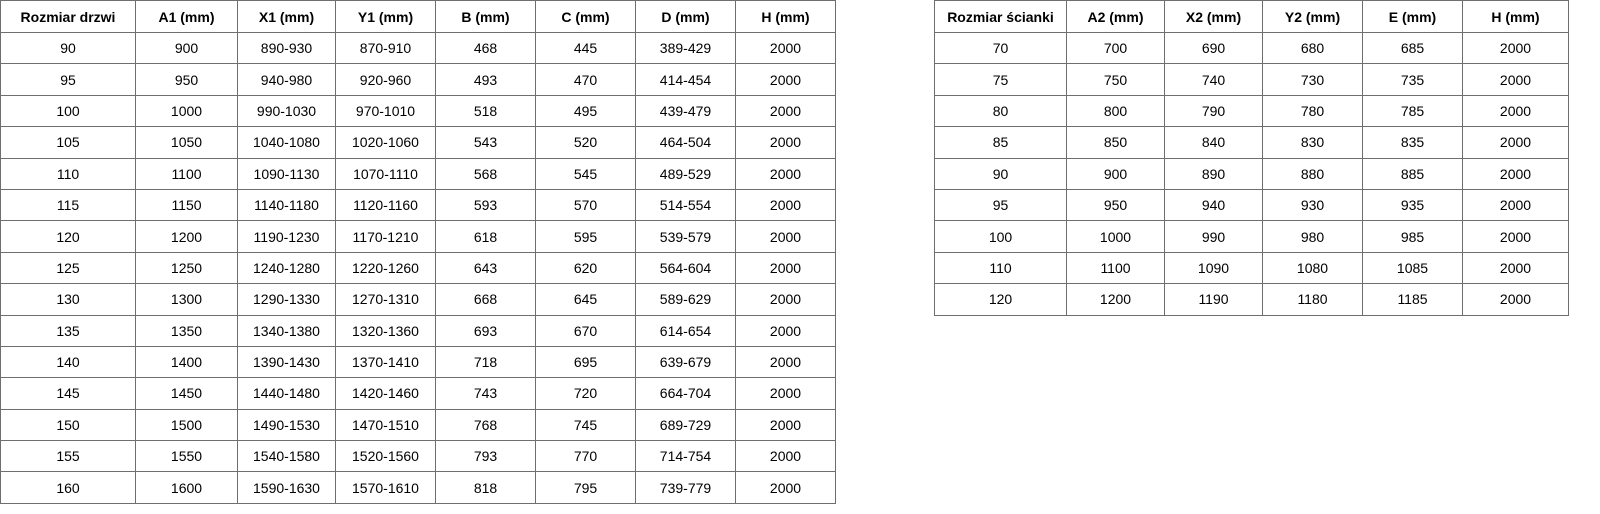 The image size is (1600, 514). I want to click on table-cell: 740, so click(1213, 79).